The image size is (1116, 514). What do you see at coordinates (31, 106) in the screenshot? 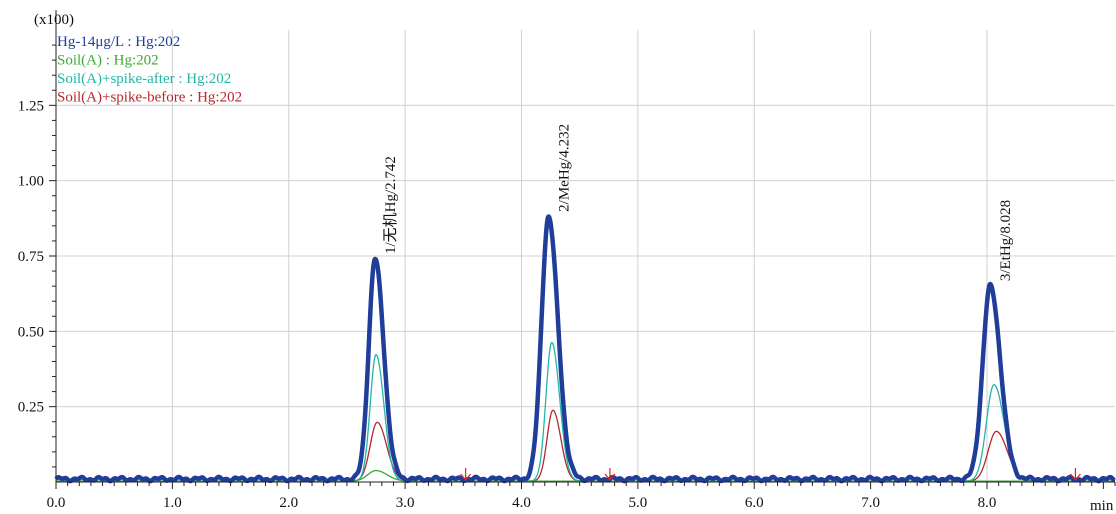
I see `y-tick-label: 1.25` at bounding box center [31, 106].